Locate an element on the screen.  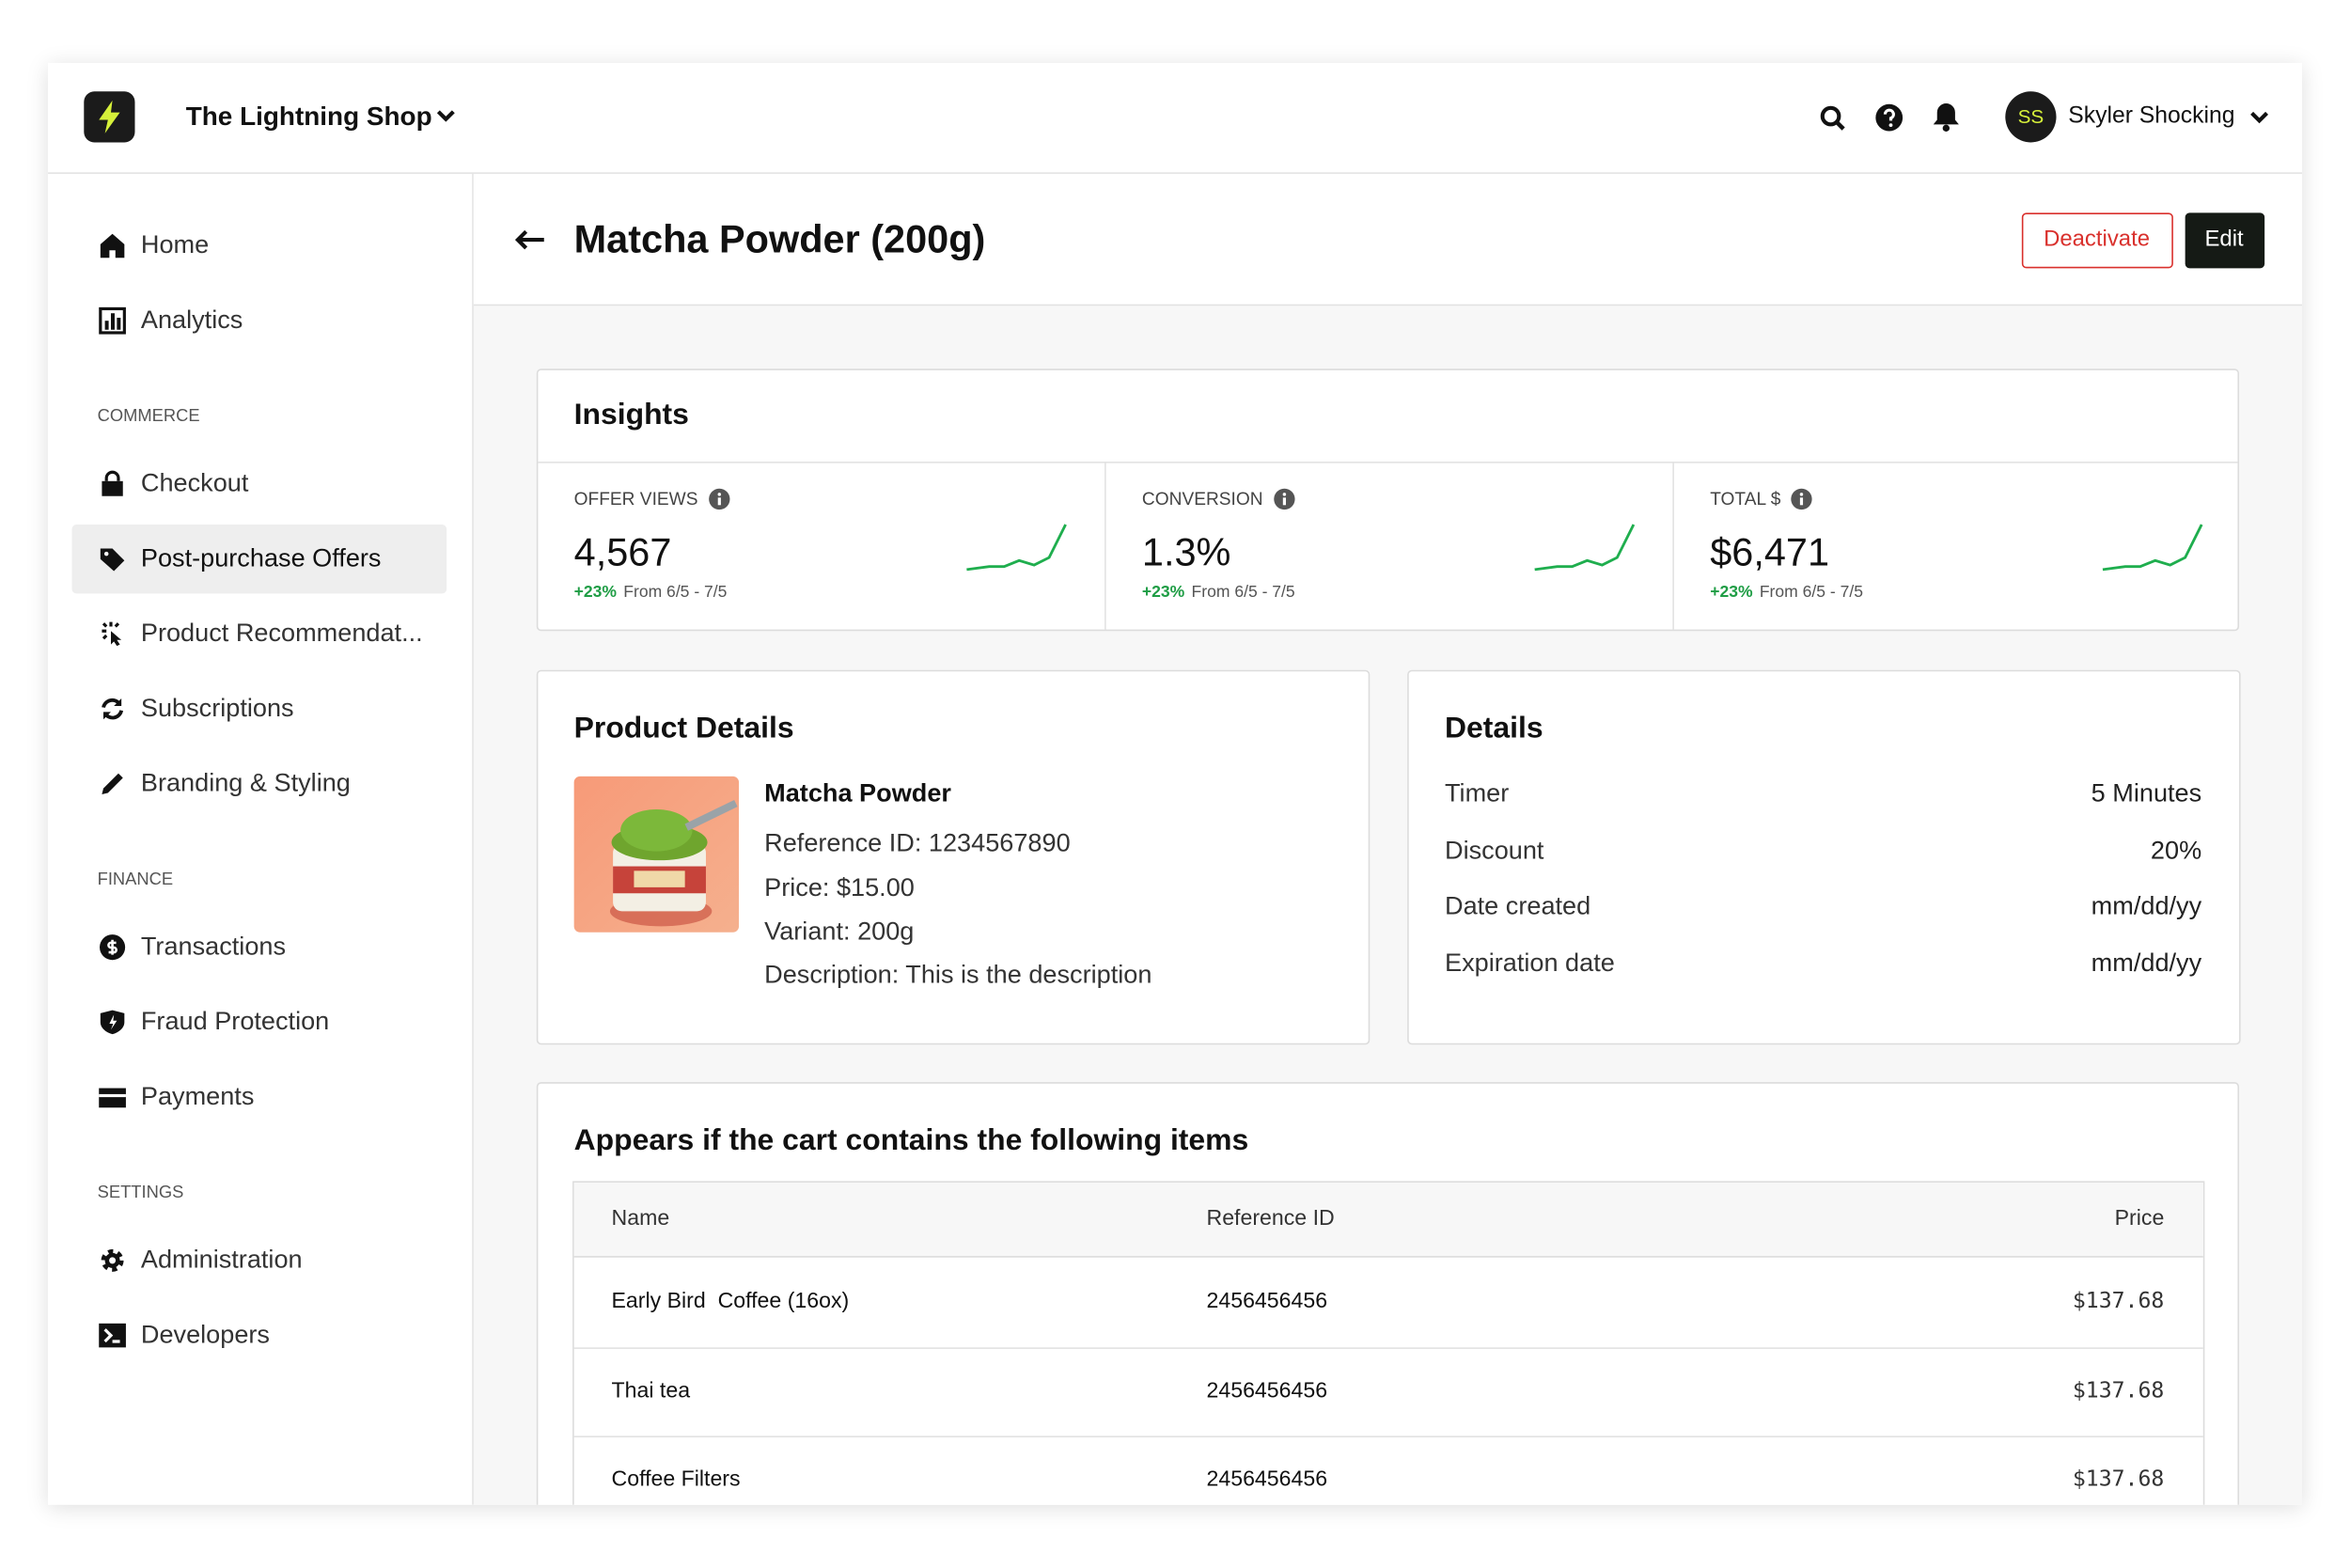
edit-button is located at coordinates (2225, 240).